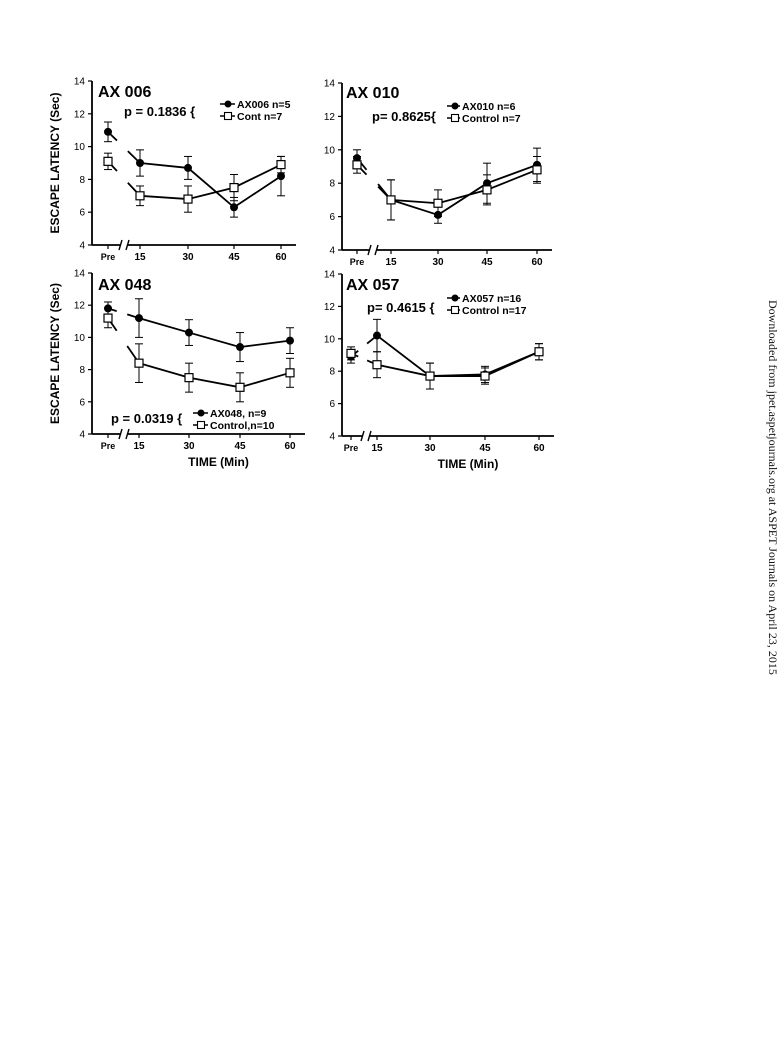  I want to click on legend-label: Control,n=10, so click(242, 426).